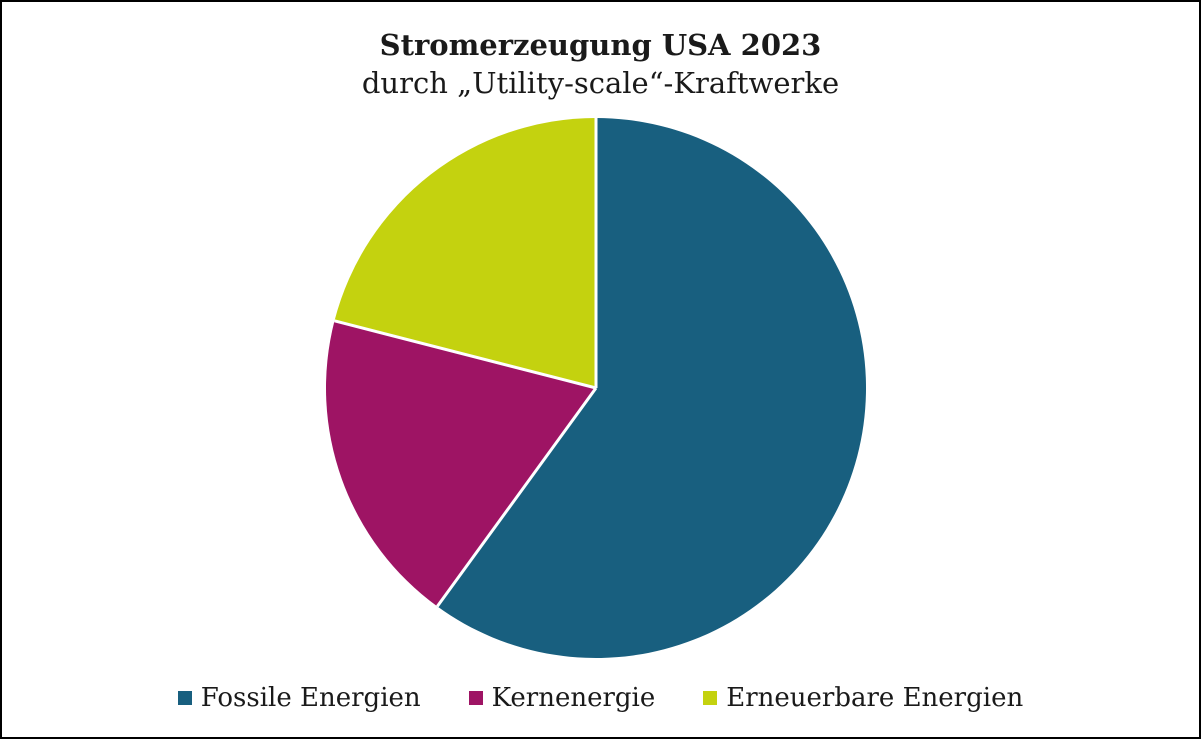 The width and height of the screenshot is (1201, 739). What do you see at coordinates (875, 698) in the screenshot?
I see `legend-label-erneuerbare-energien: Erneuerbare Energien` at bounding box center [875, 698].